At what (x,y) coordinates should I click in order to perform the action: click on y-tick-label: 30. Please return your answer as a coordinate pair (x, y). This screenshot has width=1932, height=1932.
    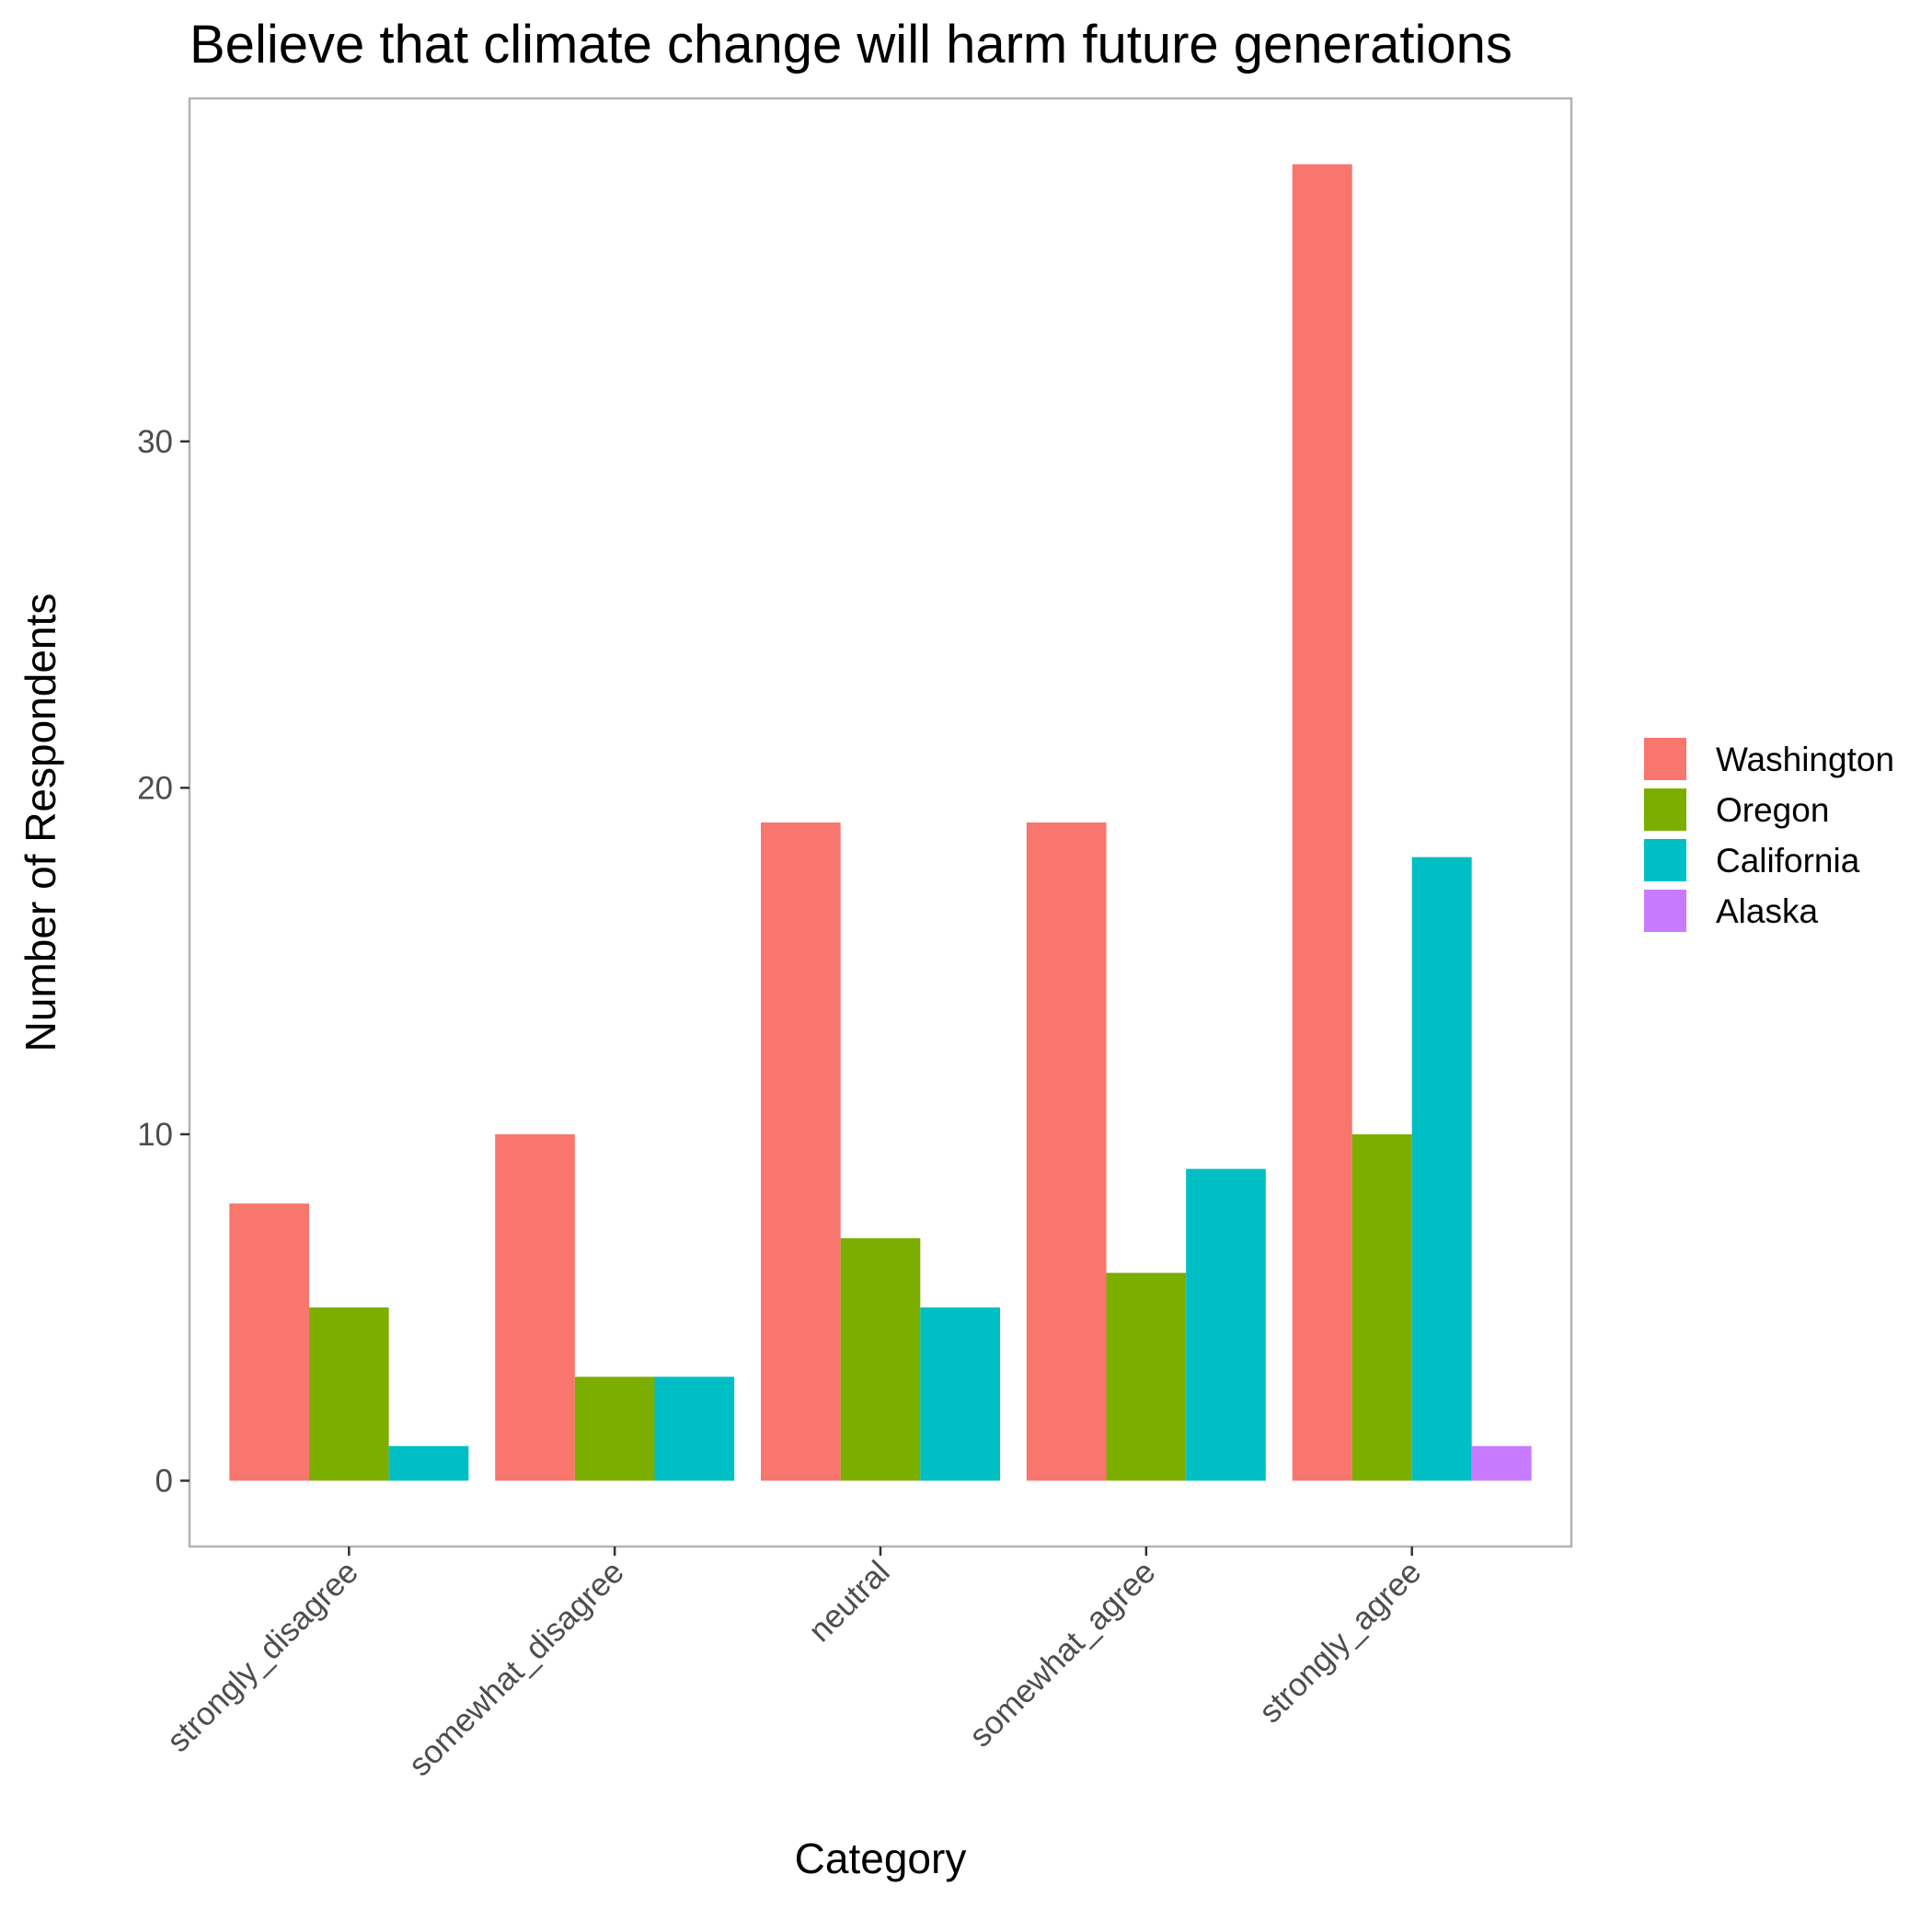
    Looking at the image, I should click on (155, 442).